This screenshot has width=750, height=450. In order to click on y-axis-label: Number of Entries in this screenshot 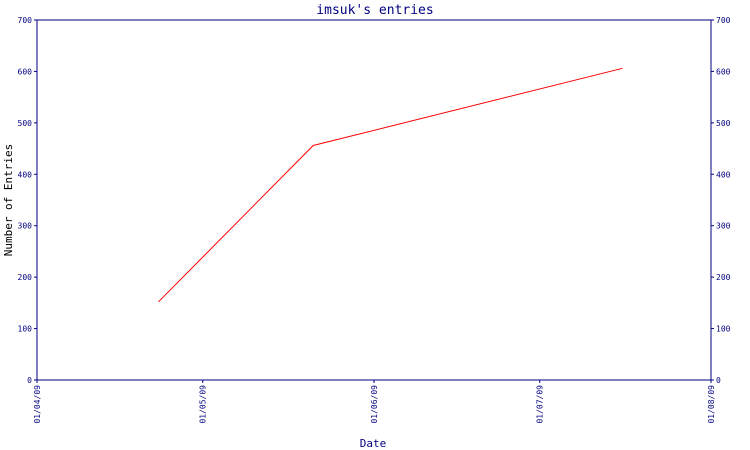, I will do `click(8, 200)`.